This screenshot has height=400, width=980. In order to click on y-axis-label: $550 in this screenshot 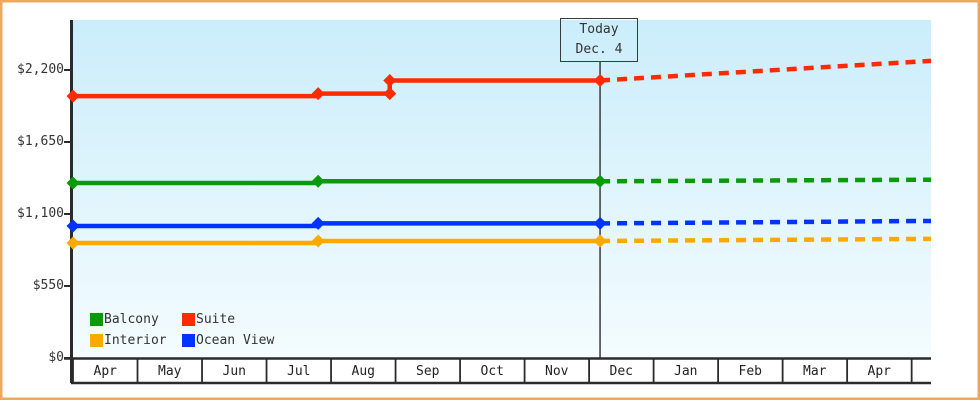, I will do `click(48, 285)`.